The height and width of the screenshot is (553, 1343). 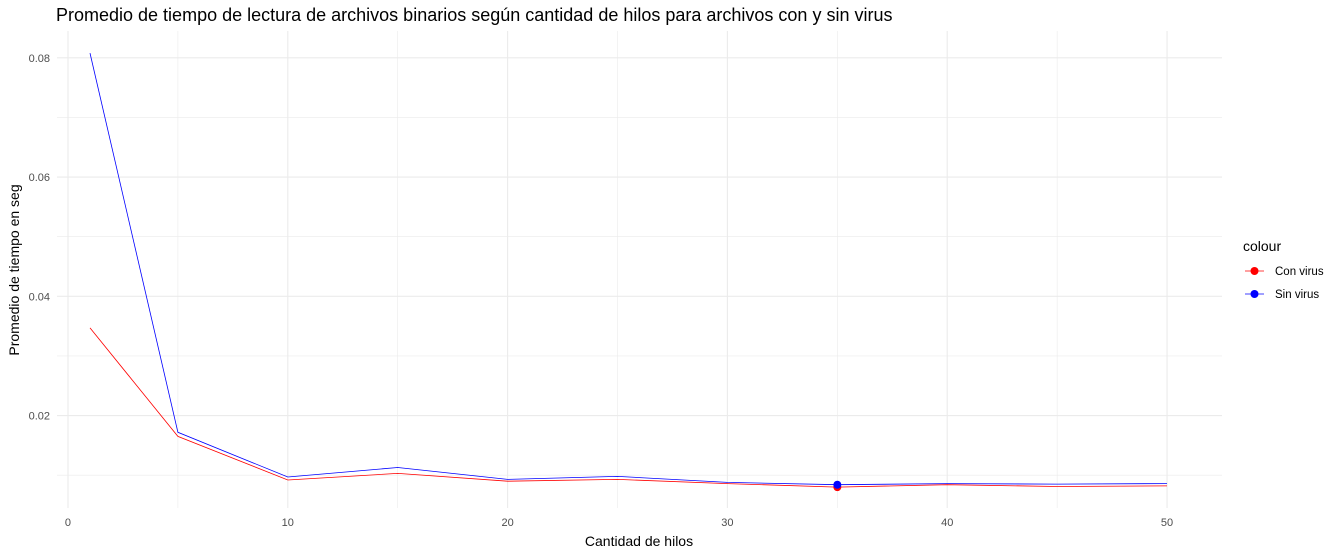 I want to click on legend-title: colour, so click(x=1262, y=246).